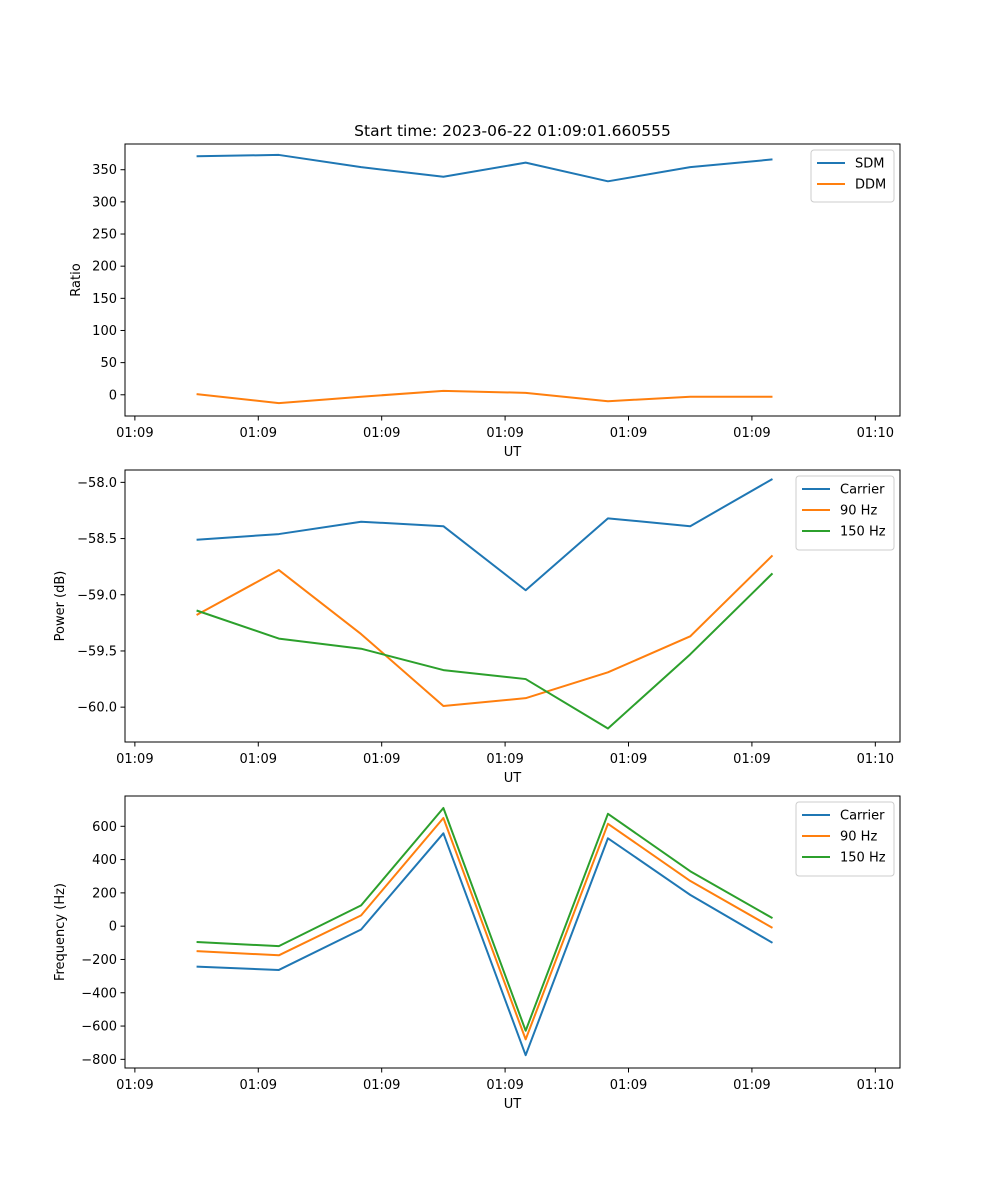 The height and width of the screenshot is (1200, 1000). What do you see at coordinates (104, 267) in the screenshot?
I see `ratio-y-tick-label: 200` at bounding box center [104, 267].